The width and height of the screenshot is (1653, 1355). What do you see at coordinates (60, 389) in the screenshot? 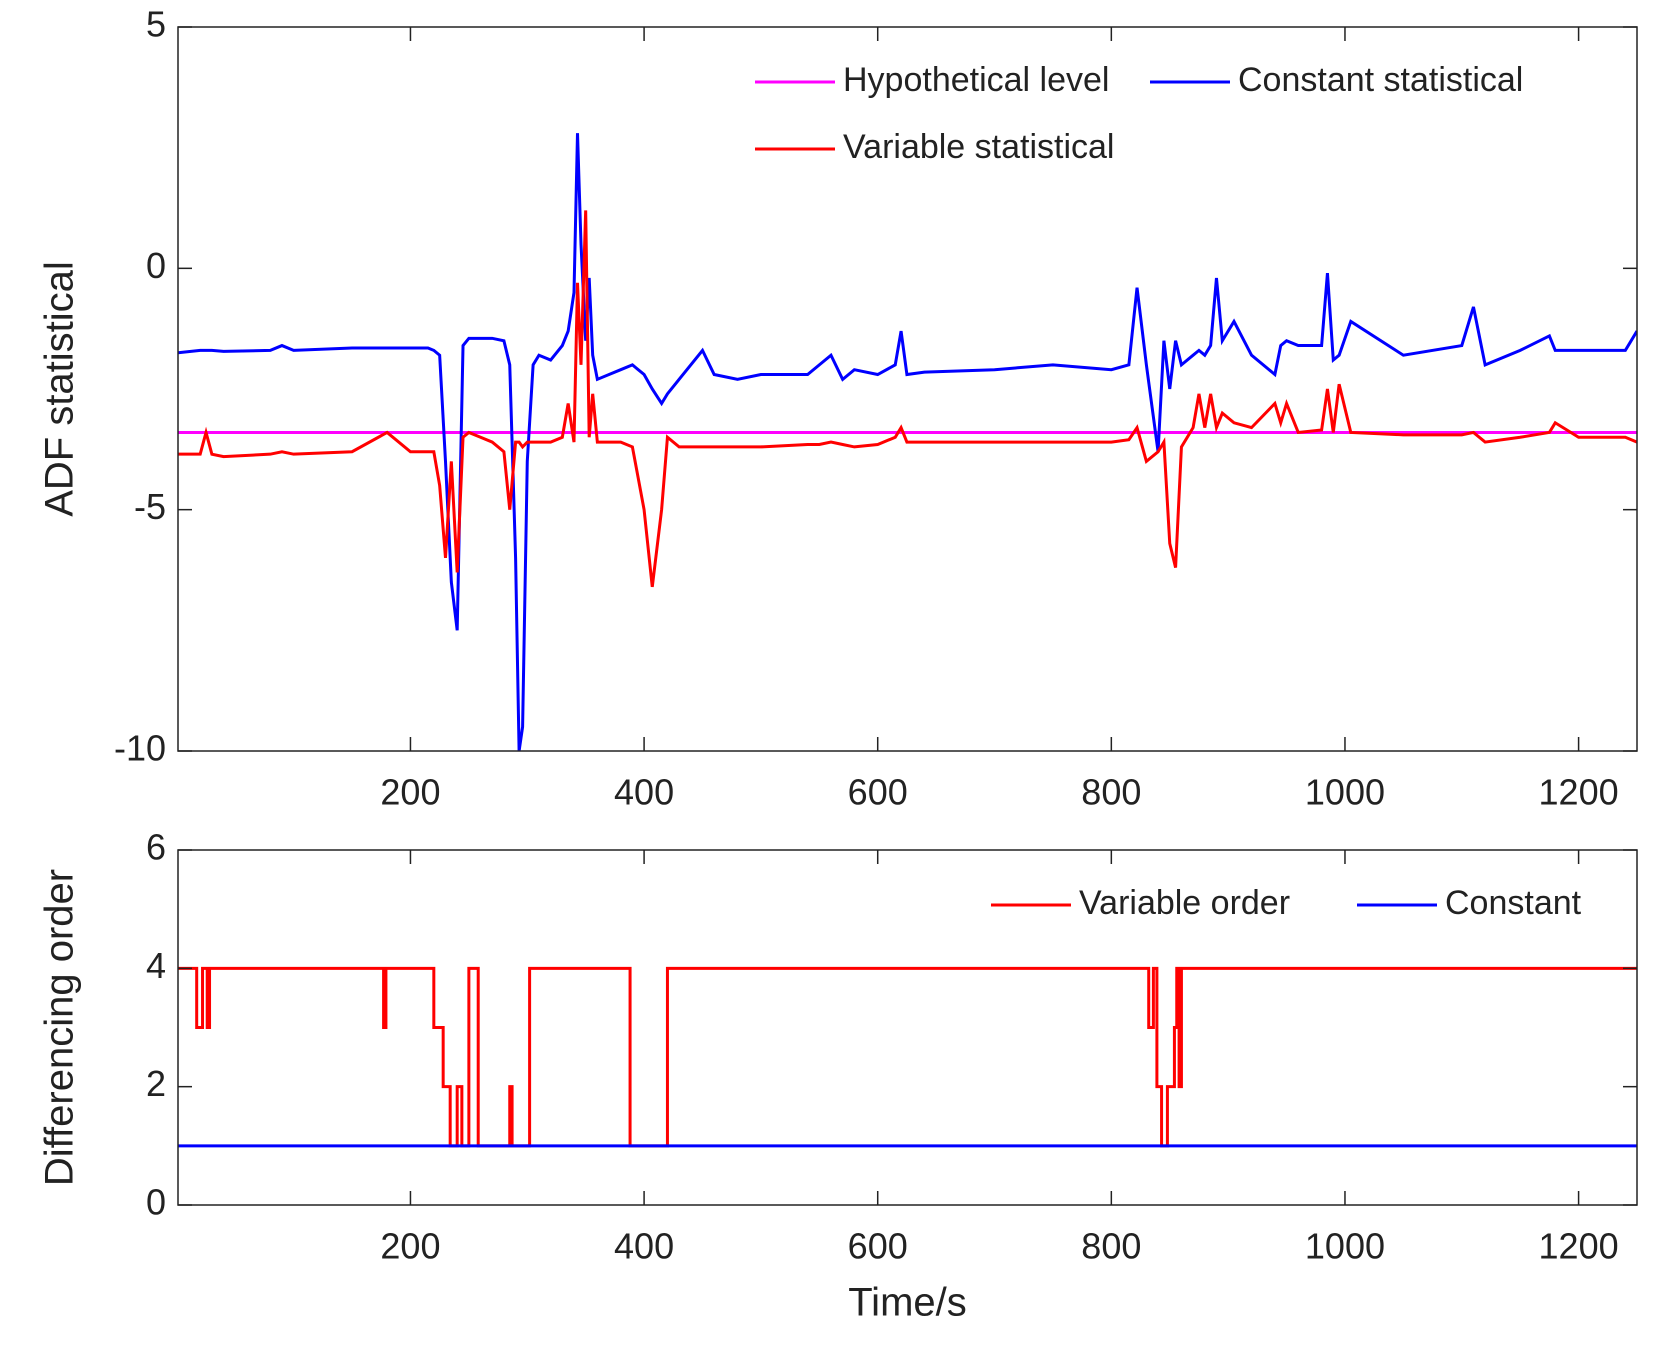
I see `y-axis-label: ADF statistical` at bounding box center [60, 389].